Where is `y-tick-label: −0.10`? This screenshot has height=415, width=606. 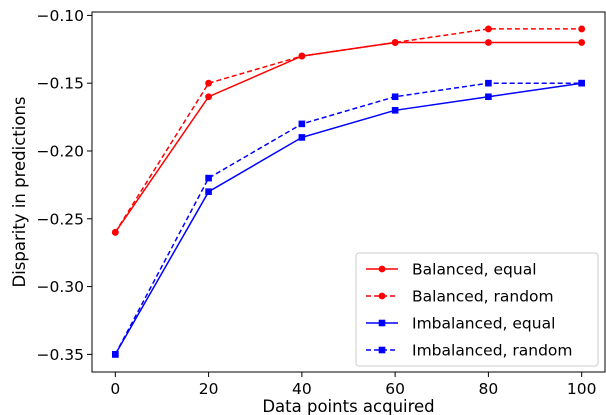 y-tick-label: −0.10 is located at coordinates (61, 16).